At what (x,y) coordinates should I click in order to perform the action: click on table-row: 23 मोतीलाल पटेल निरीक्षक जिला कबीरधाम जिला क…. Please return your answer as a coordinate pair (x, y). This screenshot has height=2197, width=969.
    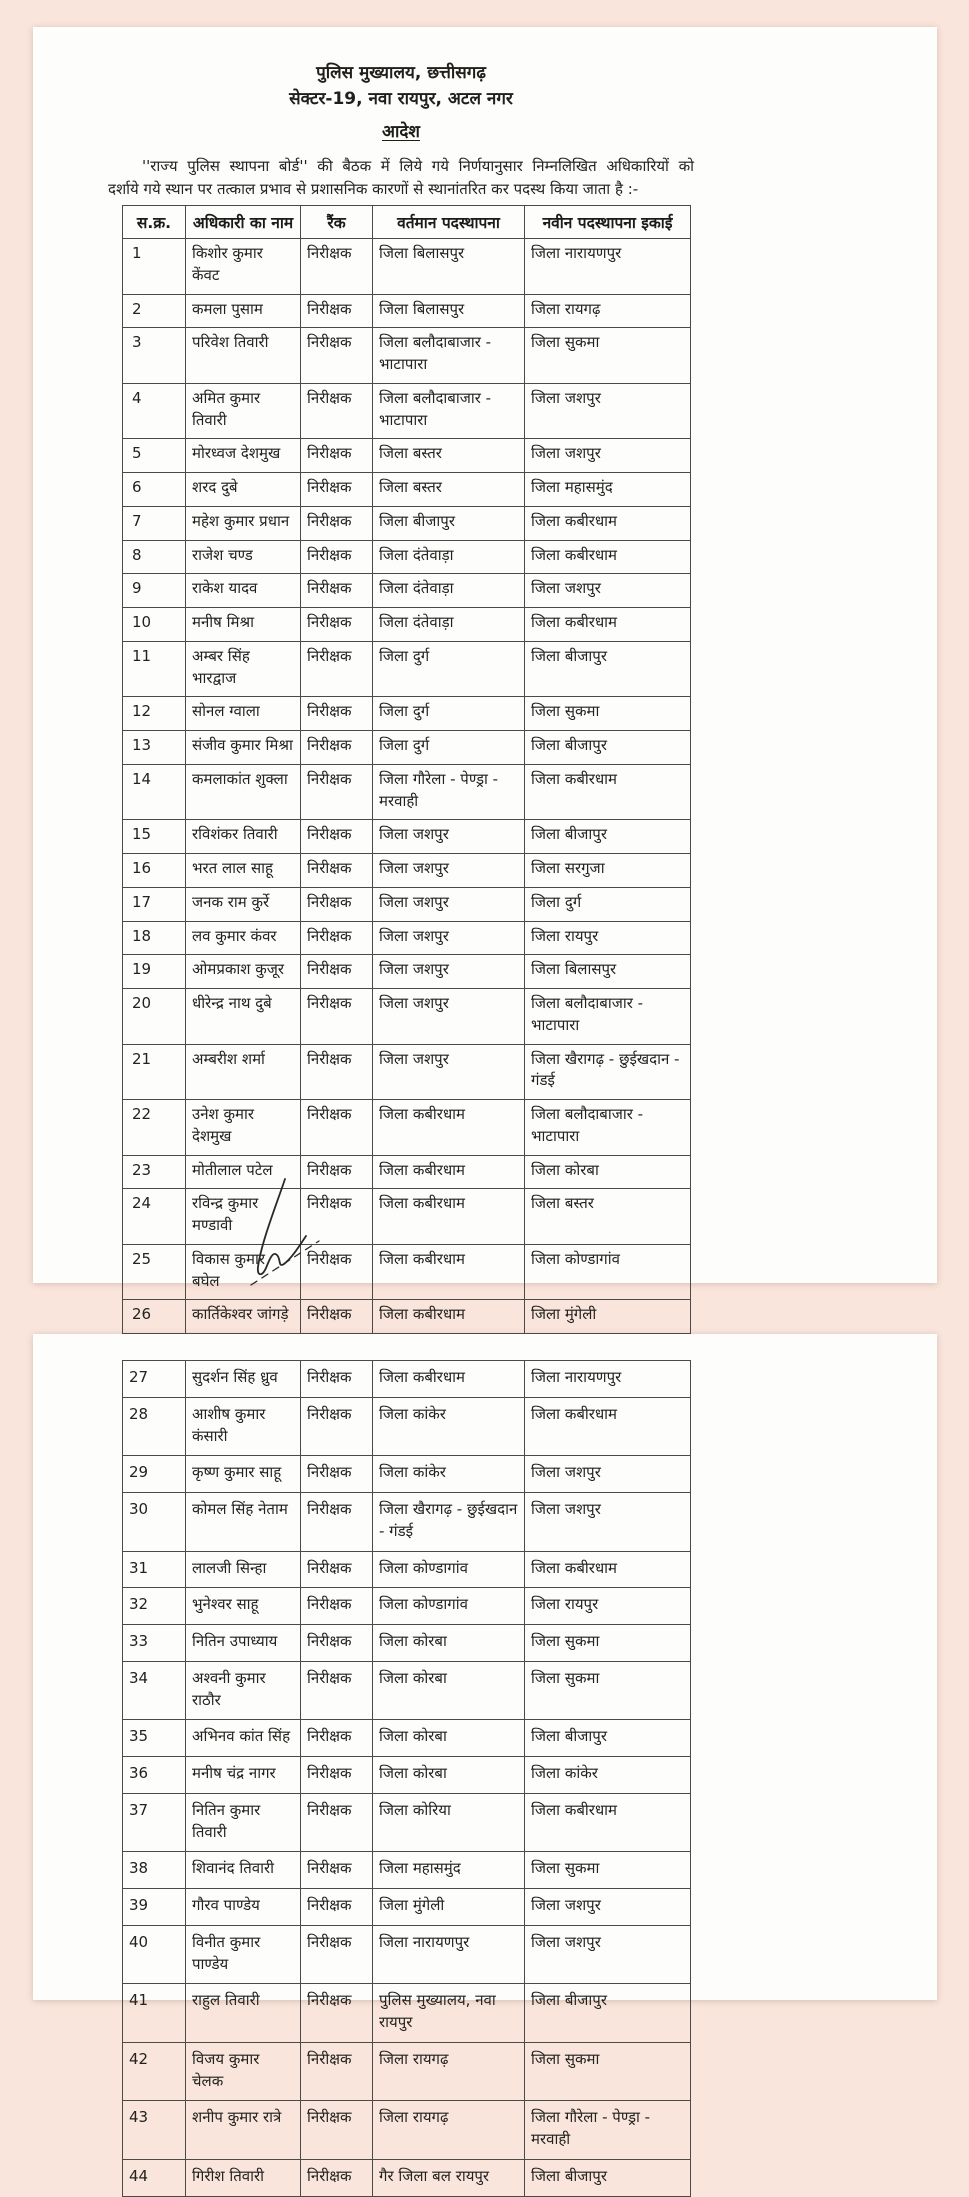
    Looking at the image, I should click on (406, 1172).